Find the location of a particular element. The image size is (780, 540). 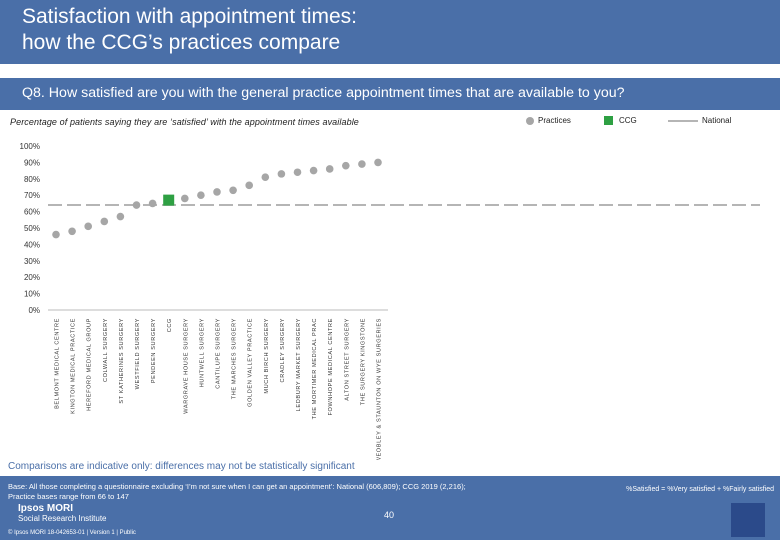

y-tick-label: 20% is located at coordinates (32, 277).